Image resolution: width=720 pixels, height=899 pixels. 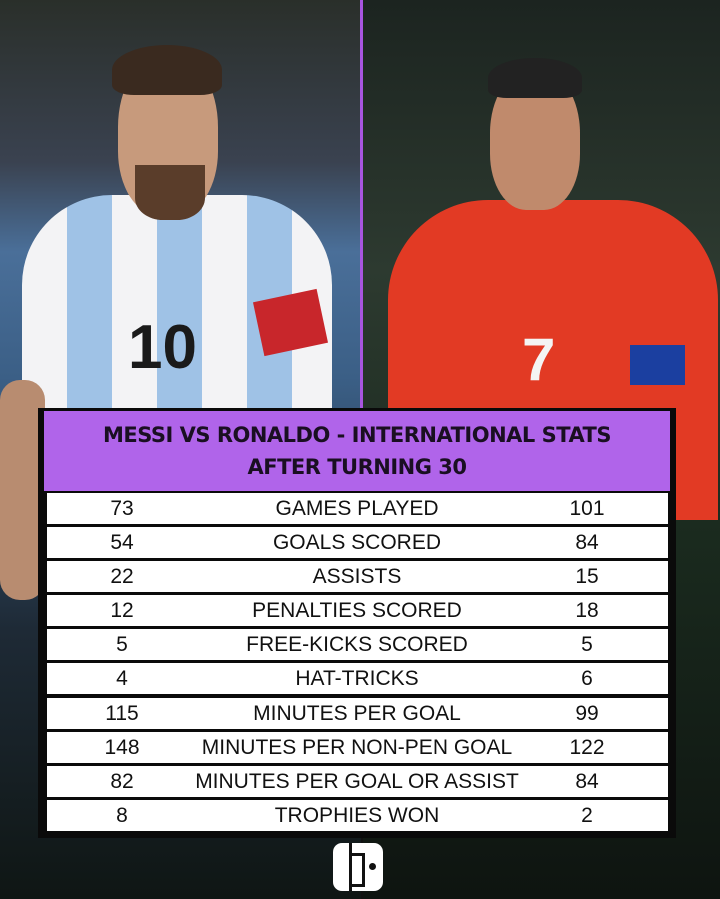 I want to click on stat-row: 73 GAMES PLAYED 101, so click(x=357, y=508).